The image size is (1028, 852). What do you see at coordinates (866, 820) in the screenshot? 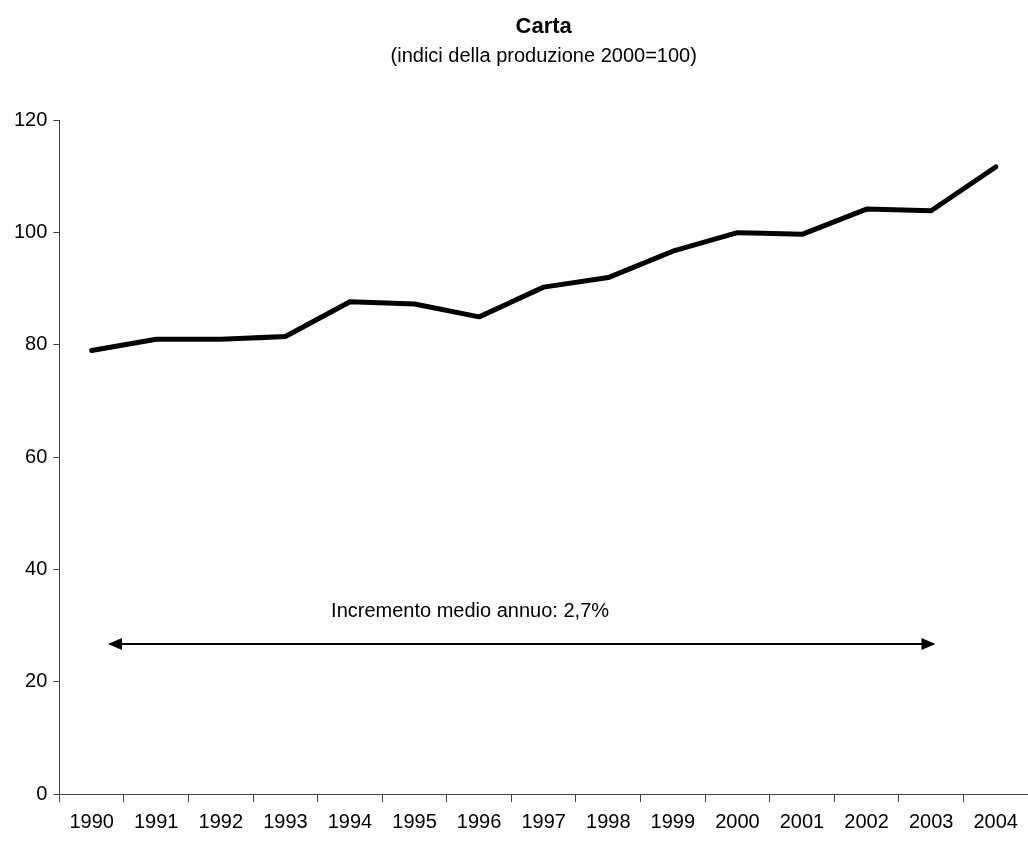
I see `x-tick-label: 2002` at bounding box center [866, 820].